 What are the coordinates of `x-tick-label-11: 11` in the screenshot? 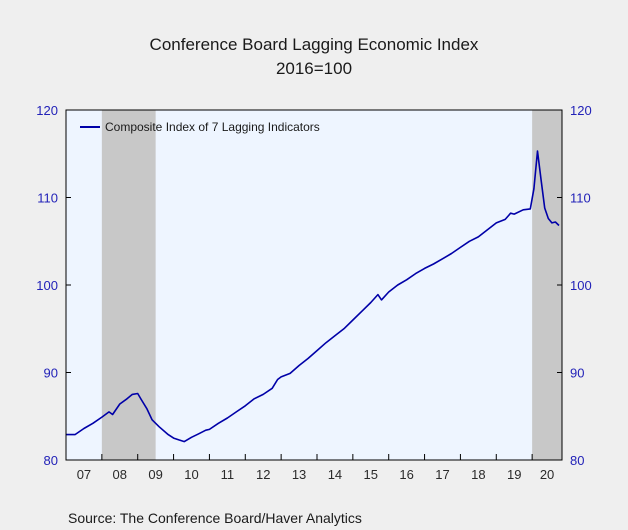 It's located at (228, 474).